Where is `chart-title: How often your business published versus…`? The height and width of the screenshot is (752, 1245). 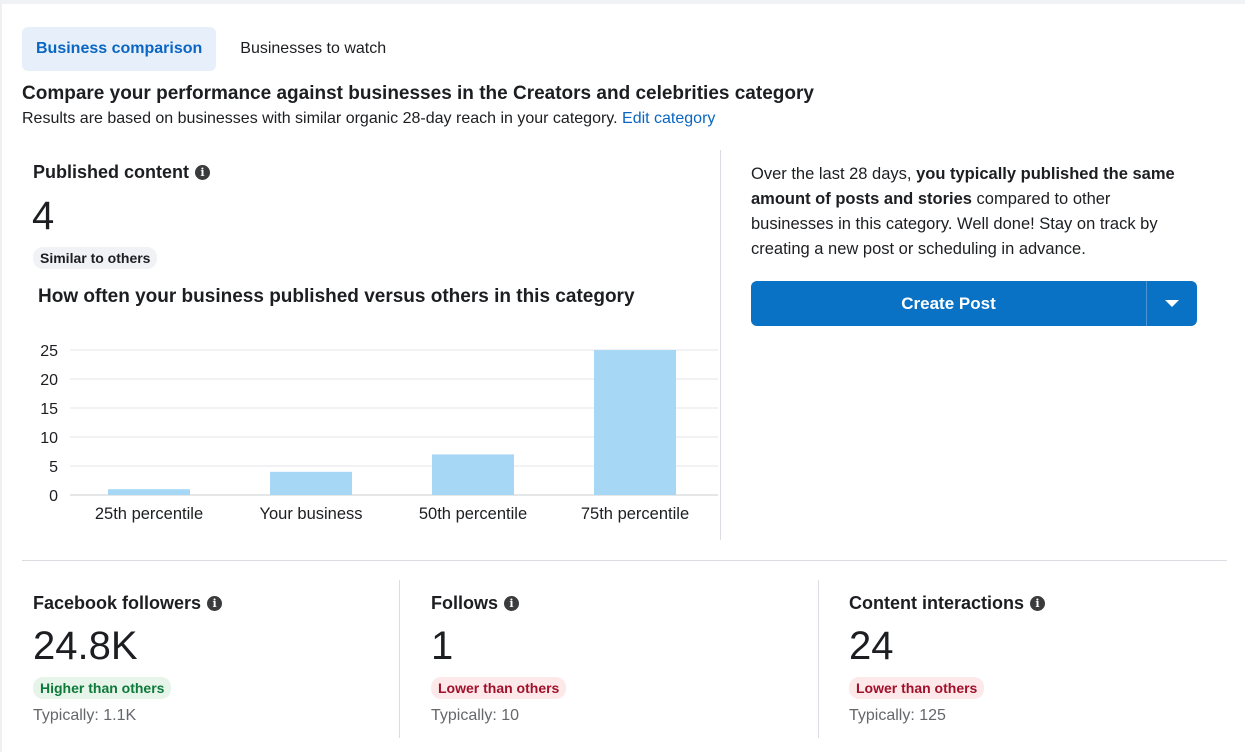
chart-title: How often your business published versus… is located at coordinates (336, 296).